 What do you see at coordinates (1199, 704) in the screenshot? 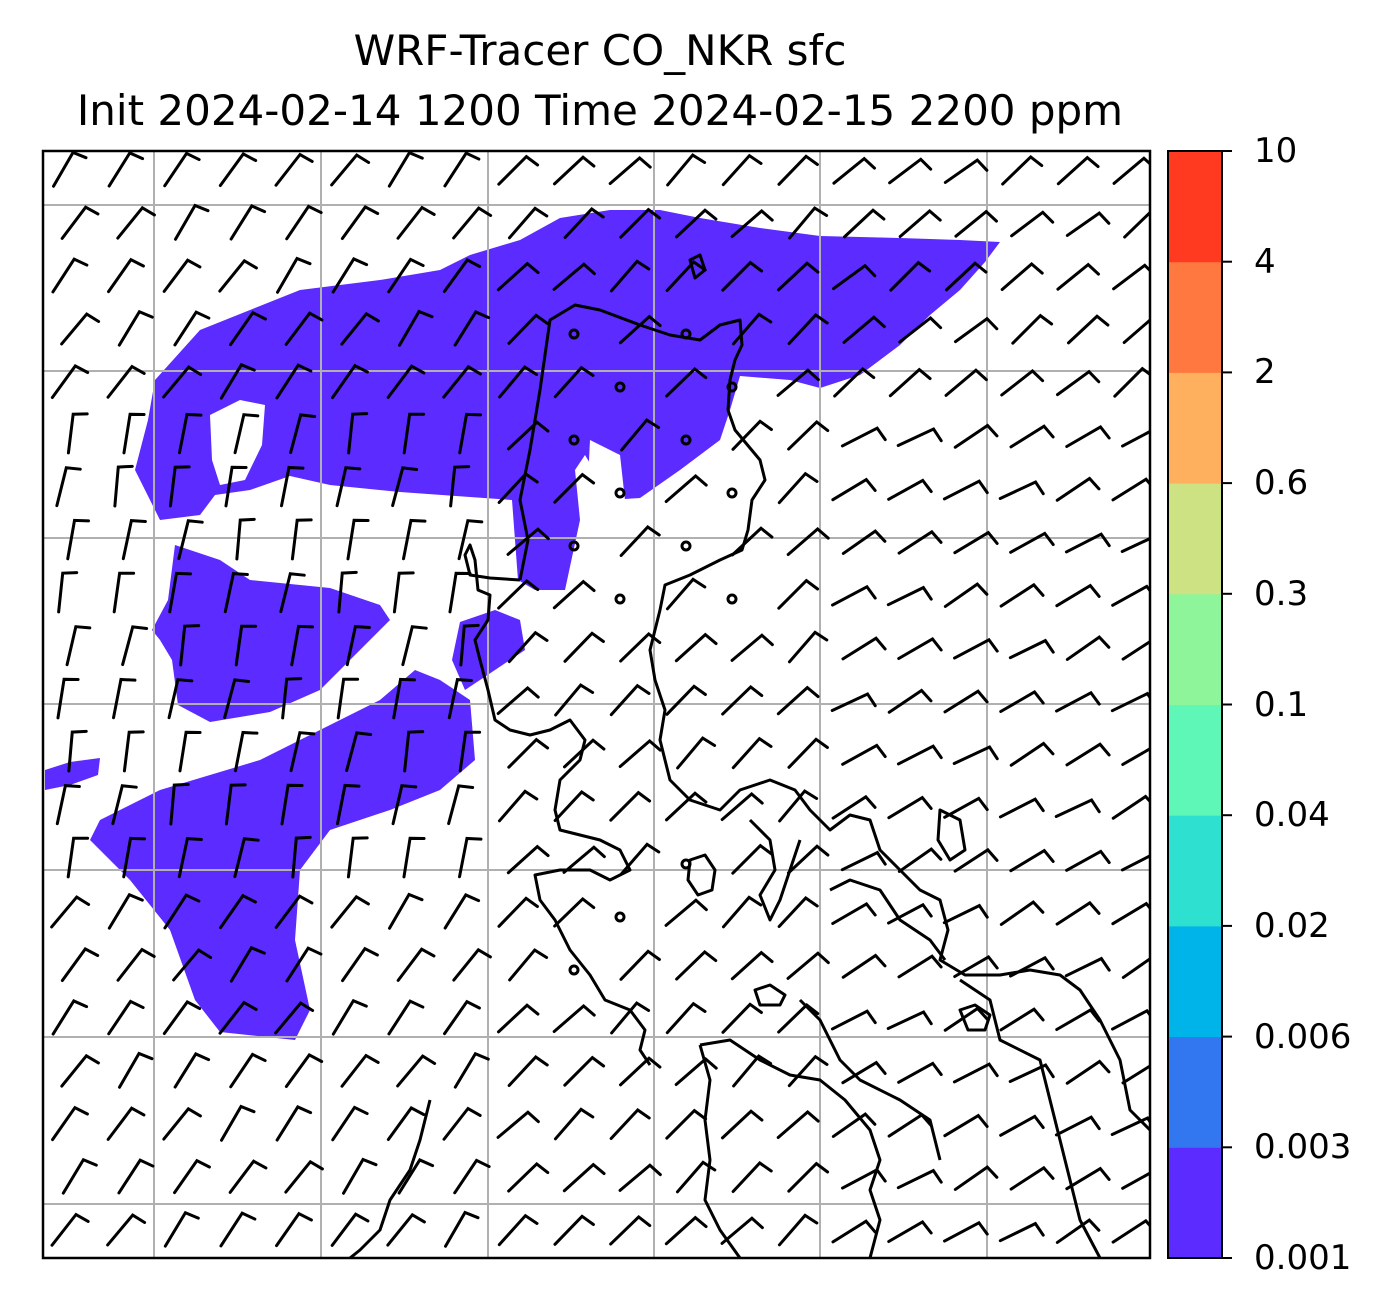
I see `colorbar` at bounding box center [1199, 704].